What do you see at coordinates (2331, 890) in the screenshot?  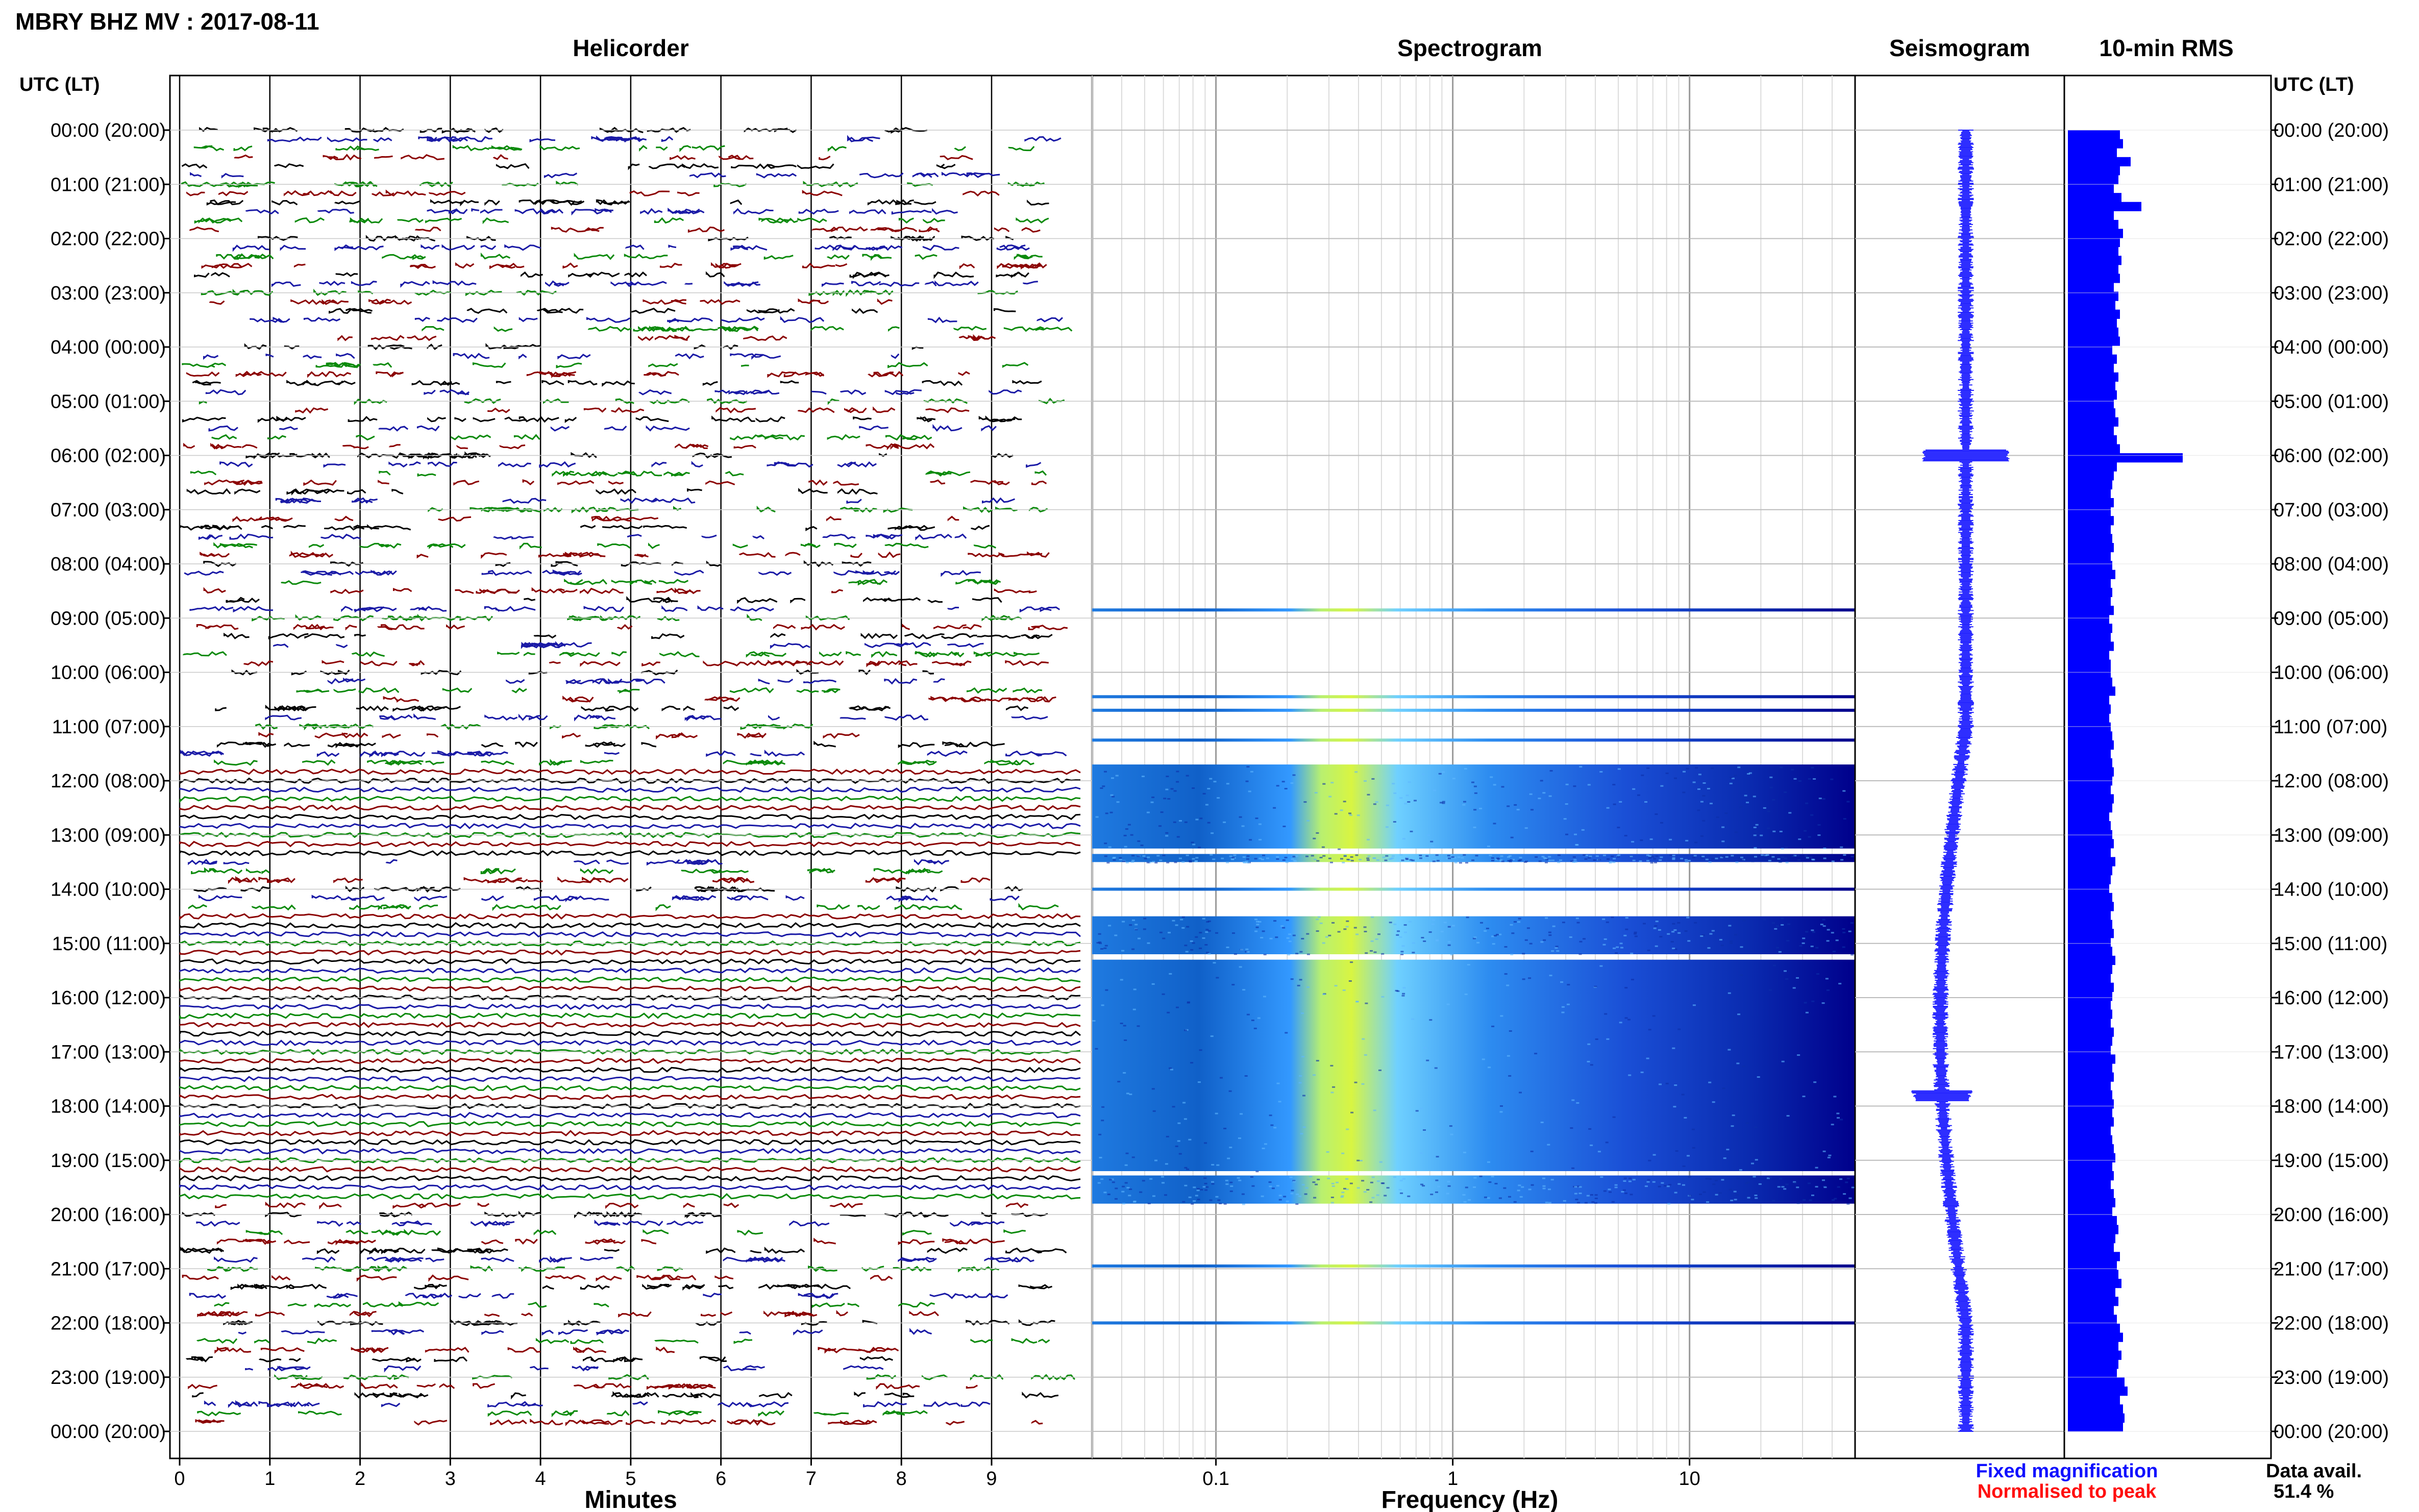 I see `time-label-right: 14:00 (10:00)` at bounding box center [2331, 890].